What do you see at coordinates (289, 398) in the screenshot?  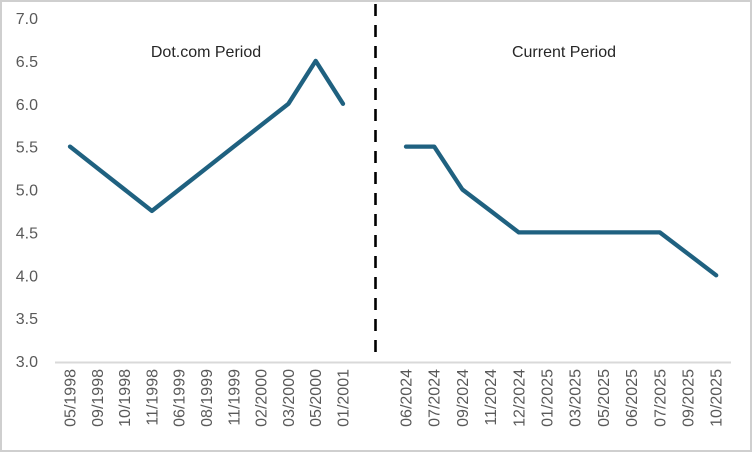 I see `x-tick-label: 03/2000` at bounding box center [289, 398].